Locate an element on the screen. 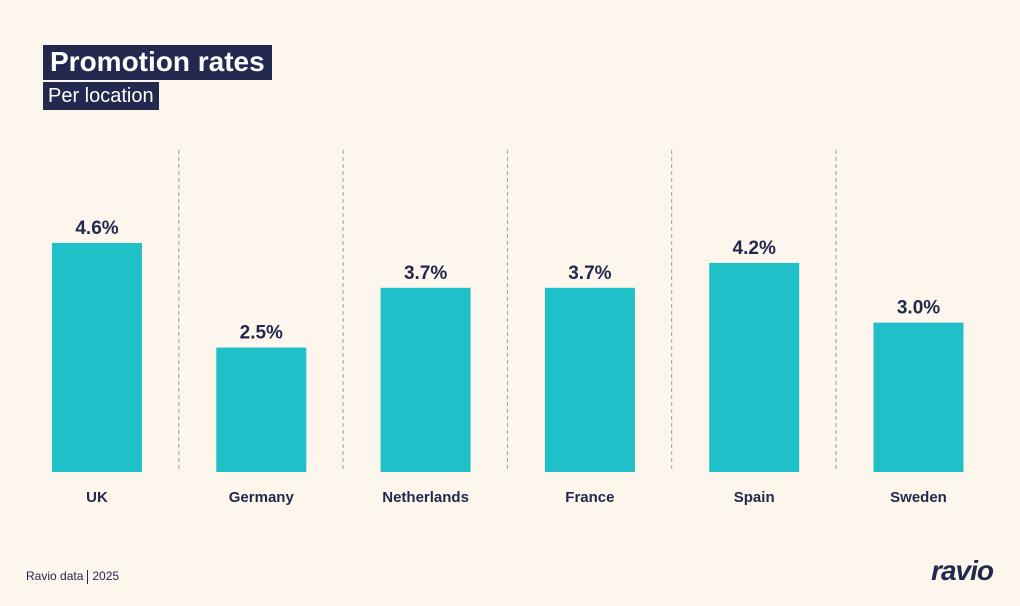  bar-germany is located at coordinates (261, 409).